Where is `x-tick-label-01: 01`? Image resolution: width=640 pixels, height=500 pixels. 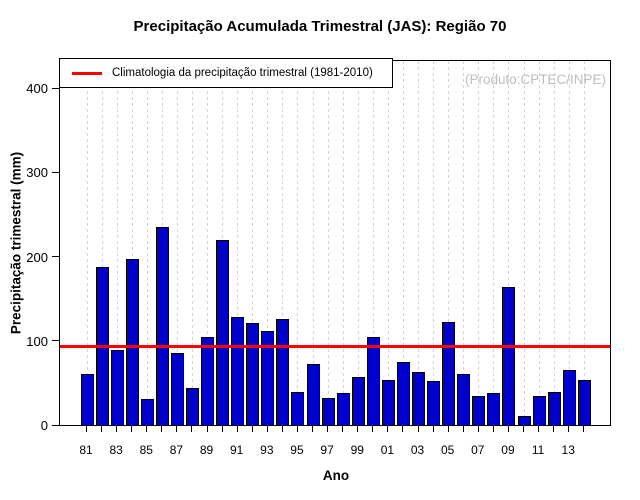 x-tick-label-01: 01 is located at coordinates (387, 450).